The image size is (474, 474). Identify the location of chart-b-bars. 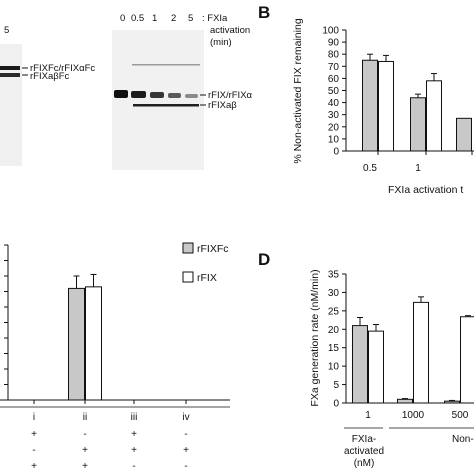
(417, 102).